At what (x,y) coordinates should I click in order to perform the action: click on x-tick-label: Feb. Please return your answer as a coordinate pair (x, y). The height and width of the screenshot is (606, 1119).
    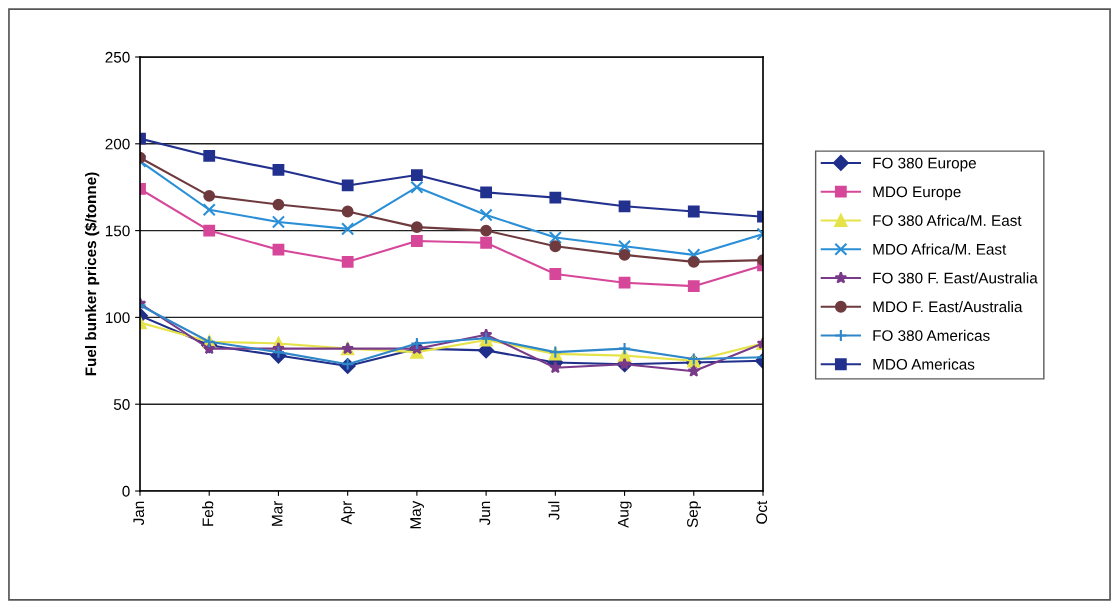
    Looking at the image, I should click on (208, 513).